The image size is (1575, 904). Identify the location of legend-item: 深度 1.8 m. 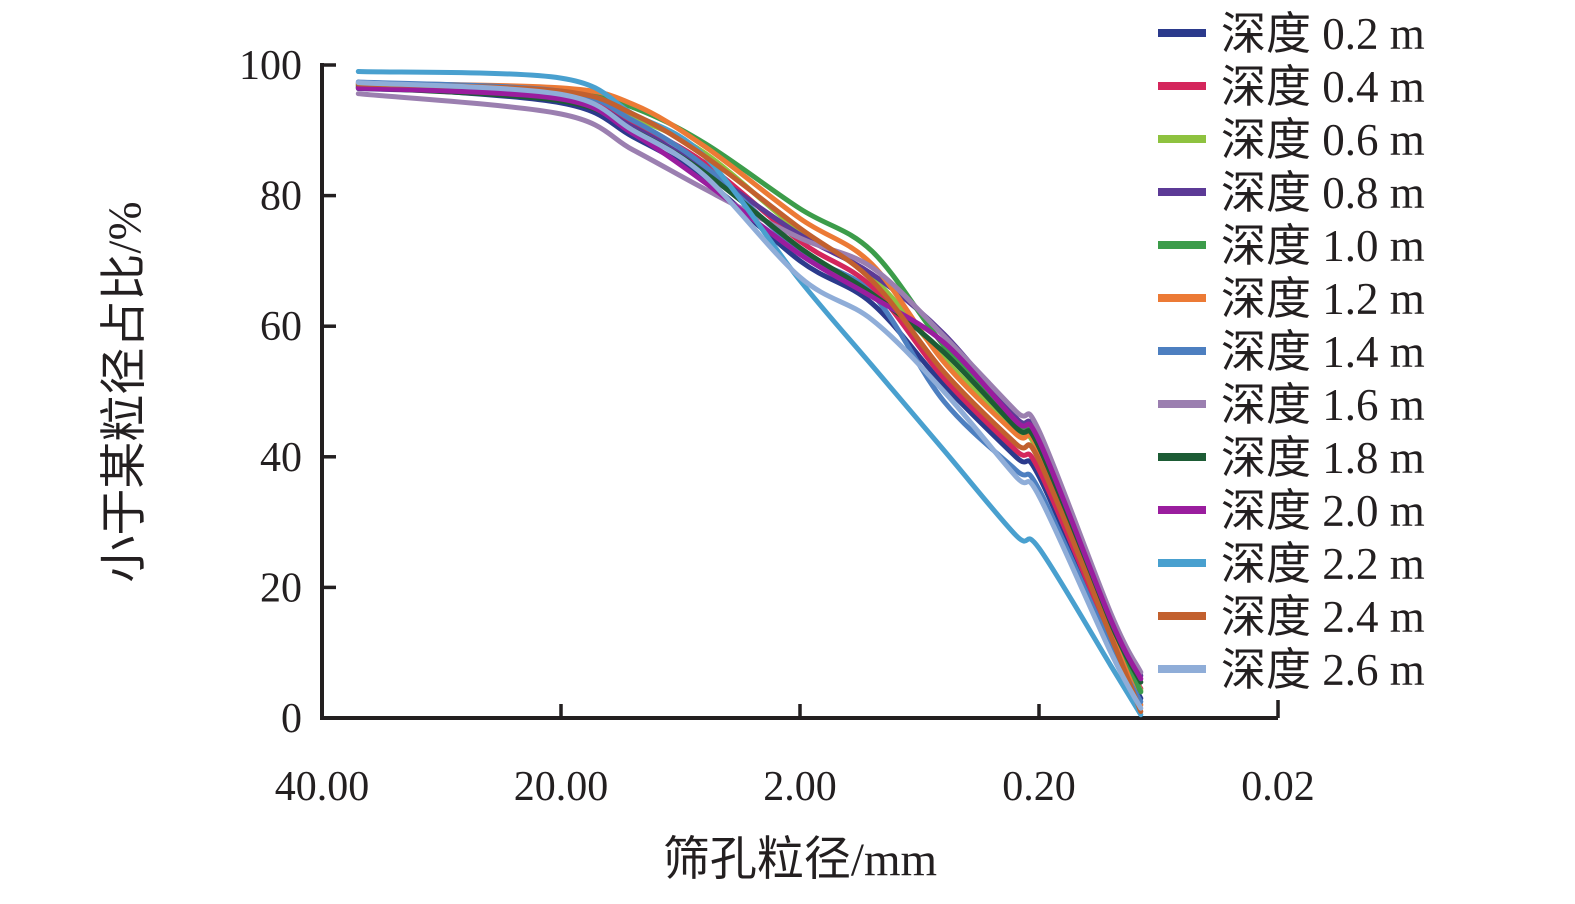
(1291, 458).